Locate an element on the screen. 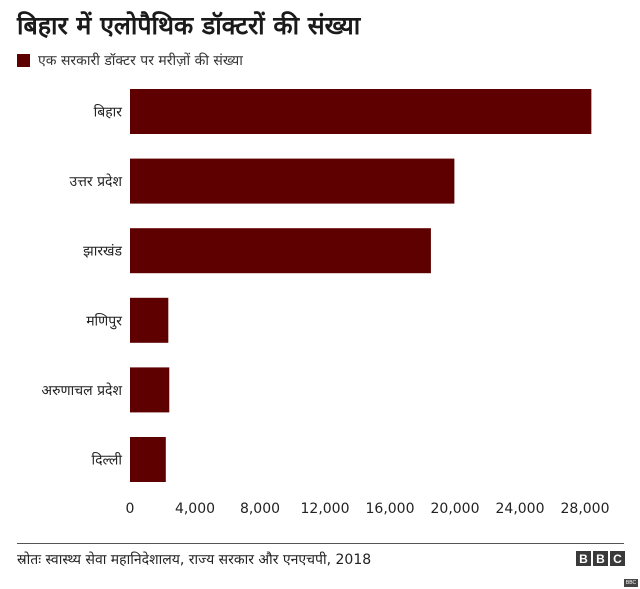 The image size is (640, 589). category-label: अरुणाचल प्रदेश is located at coordinates (81, 390).